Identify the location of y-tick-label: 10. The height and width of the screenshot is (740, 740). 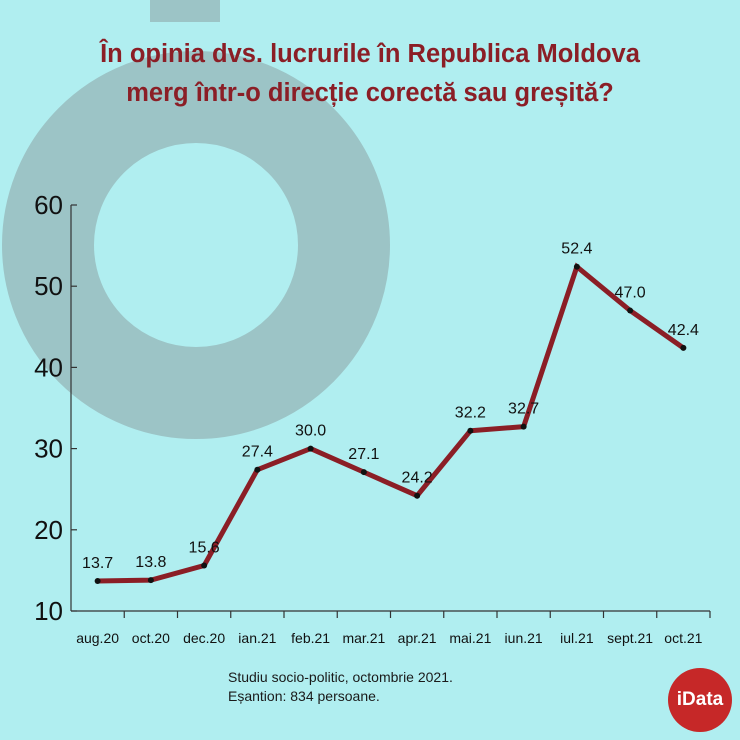
(48, 611).